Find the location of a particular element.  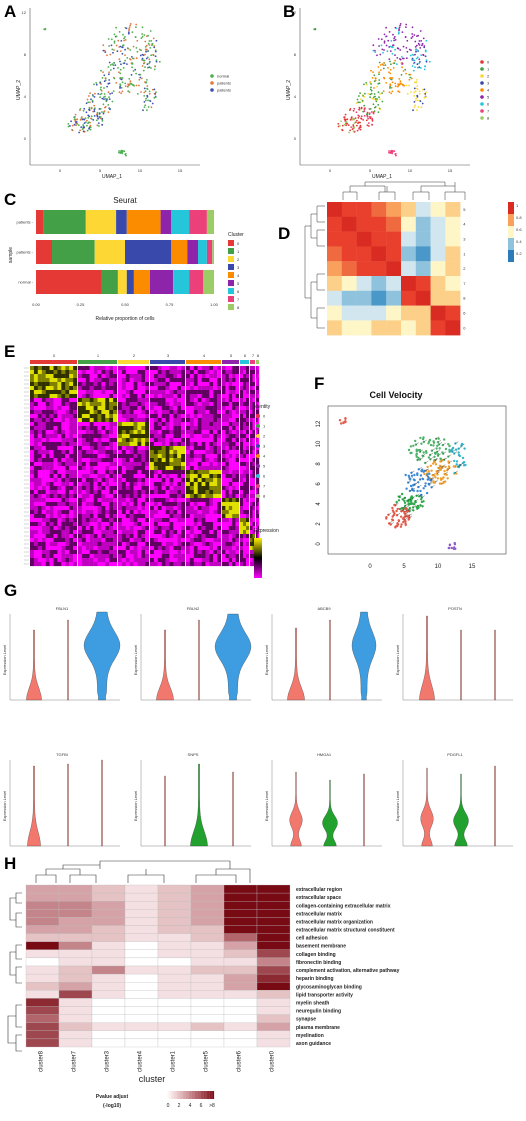

velocity-x-tick: 15 is located at coordinates (472, 567).